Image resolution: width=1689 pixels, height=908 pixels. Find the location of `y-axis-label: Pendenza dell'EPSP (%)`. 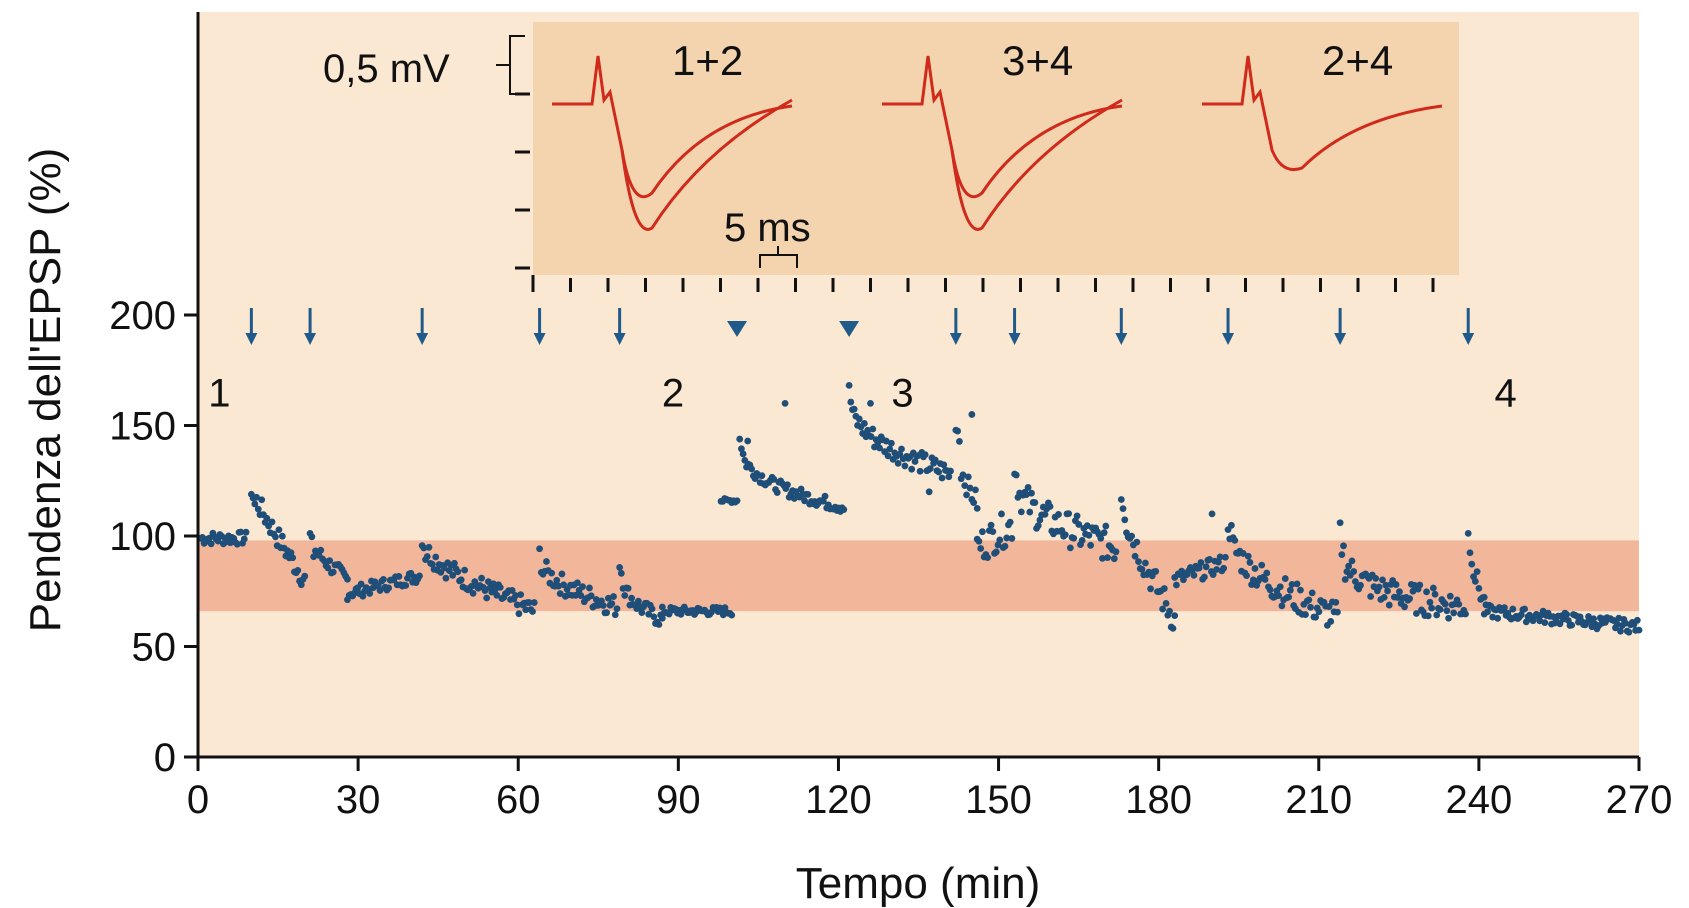

y-axis-label: Pendenza dell'EPSP (%) is located at coordinates (45, 390).